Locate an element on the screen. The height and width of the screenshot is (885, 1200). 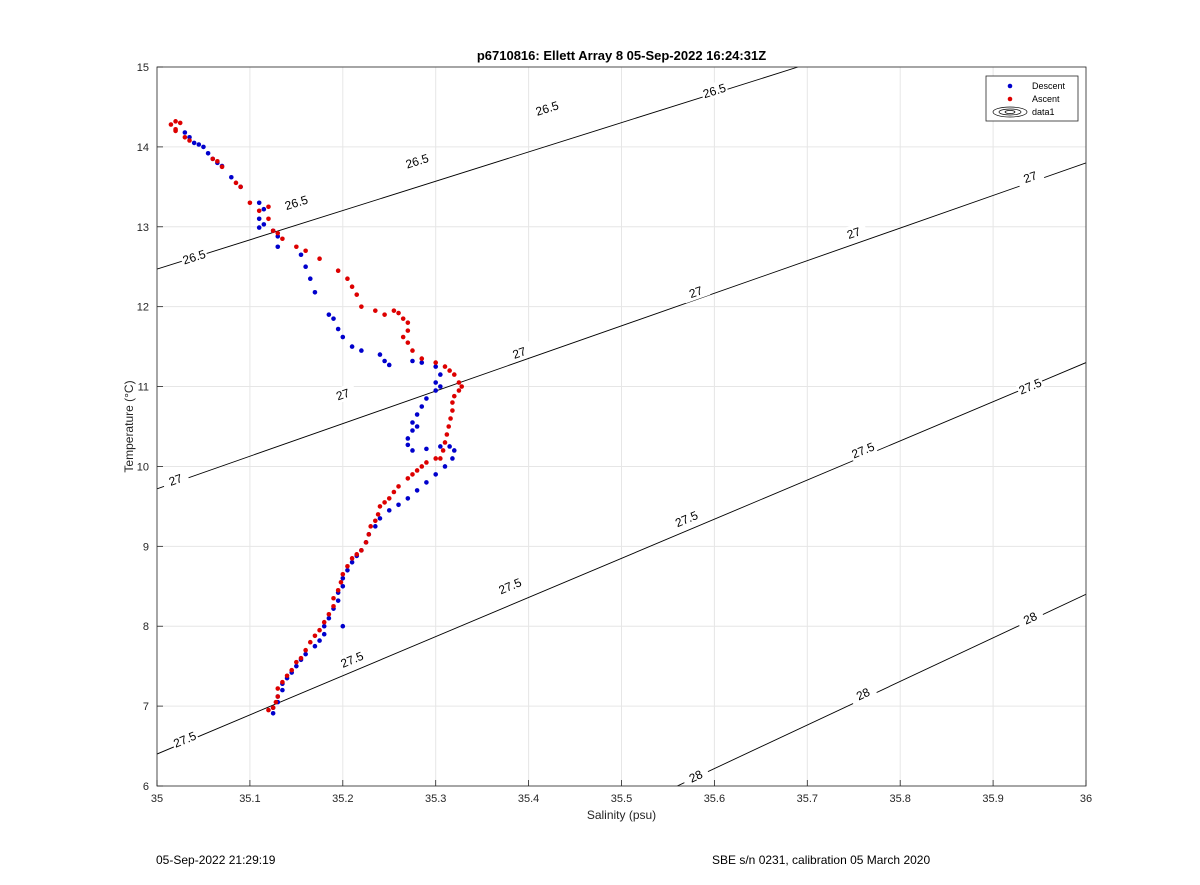
x-tick-label: 35.7 is located at coordinates (807, 799).